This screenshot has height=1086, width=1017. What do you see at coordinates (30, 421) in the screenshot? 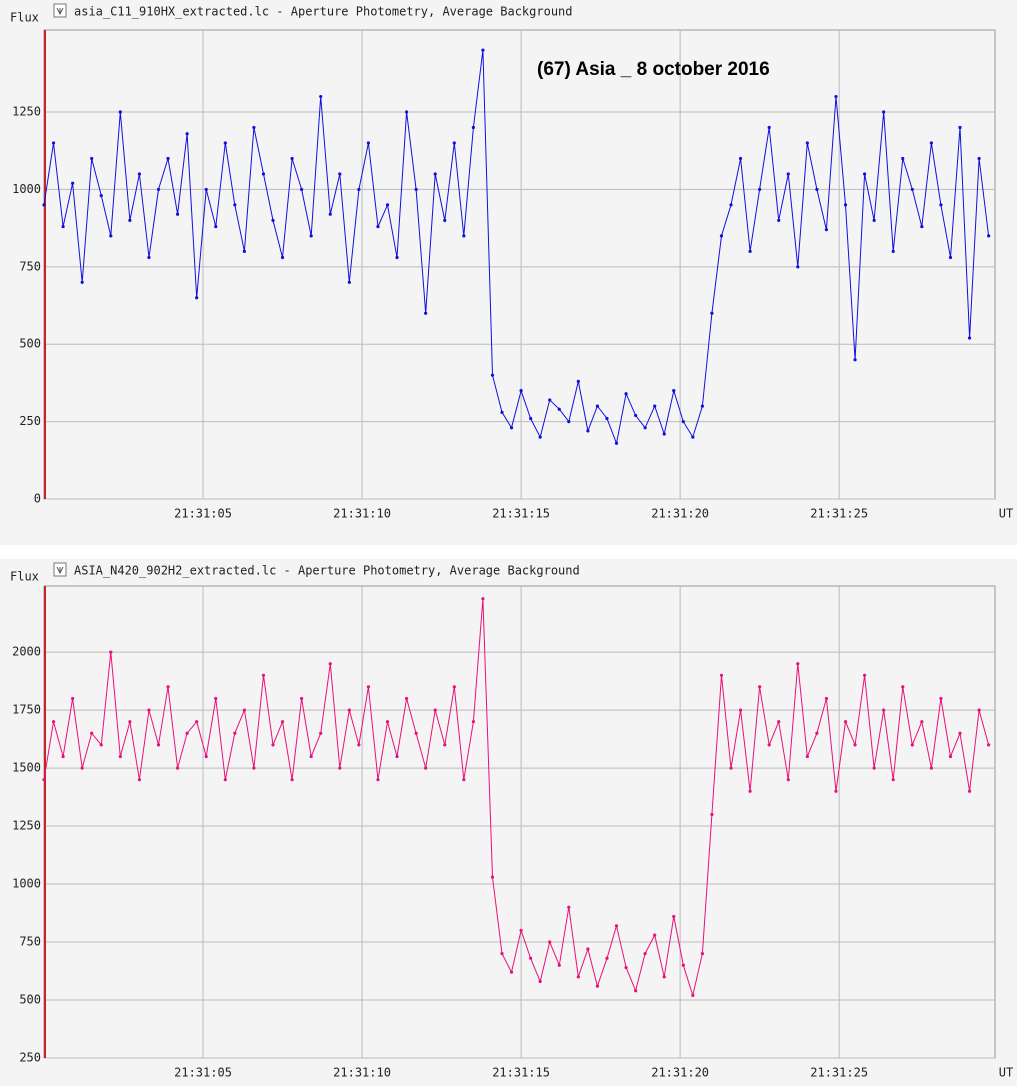
I see `y-tick-label: 250` at bounding box center [30, 421].